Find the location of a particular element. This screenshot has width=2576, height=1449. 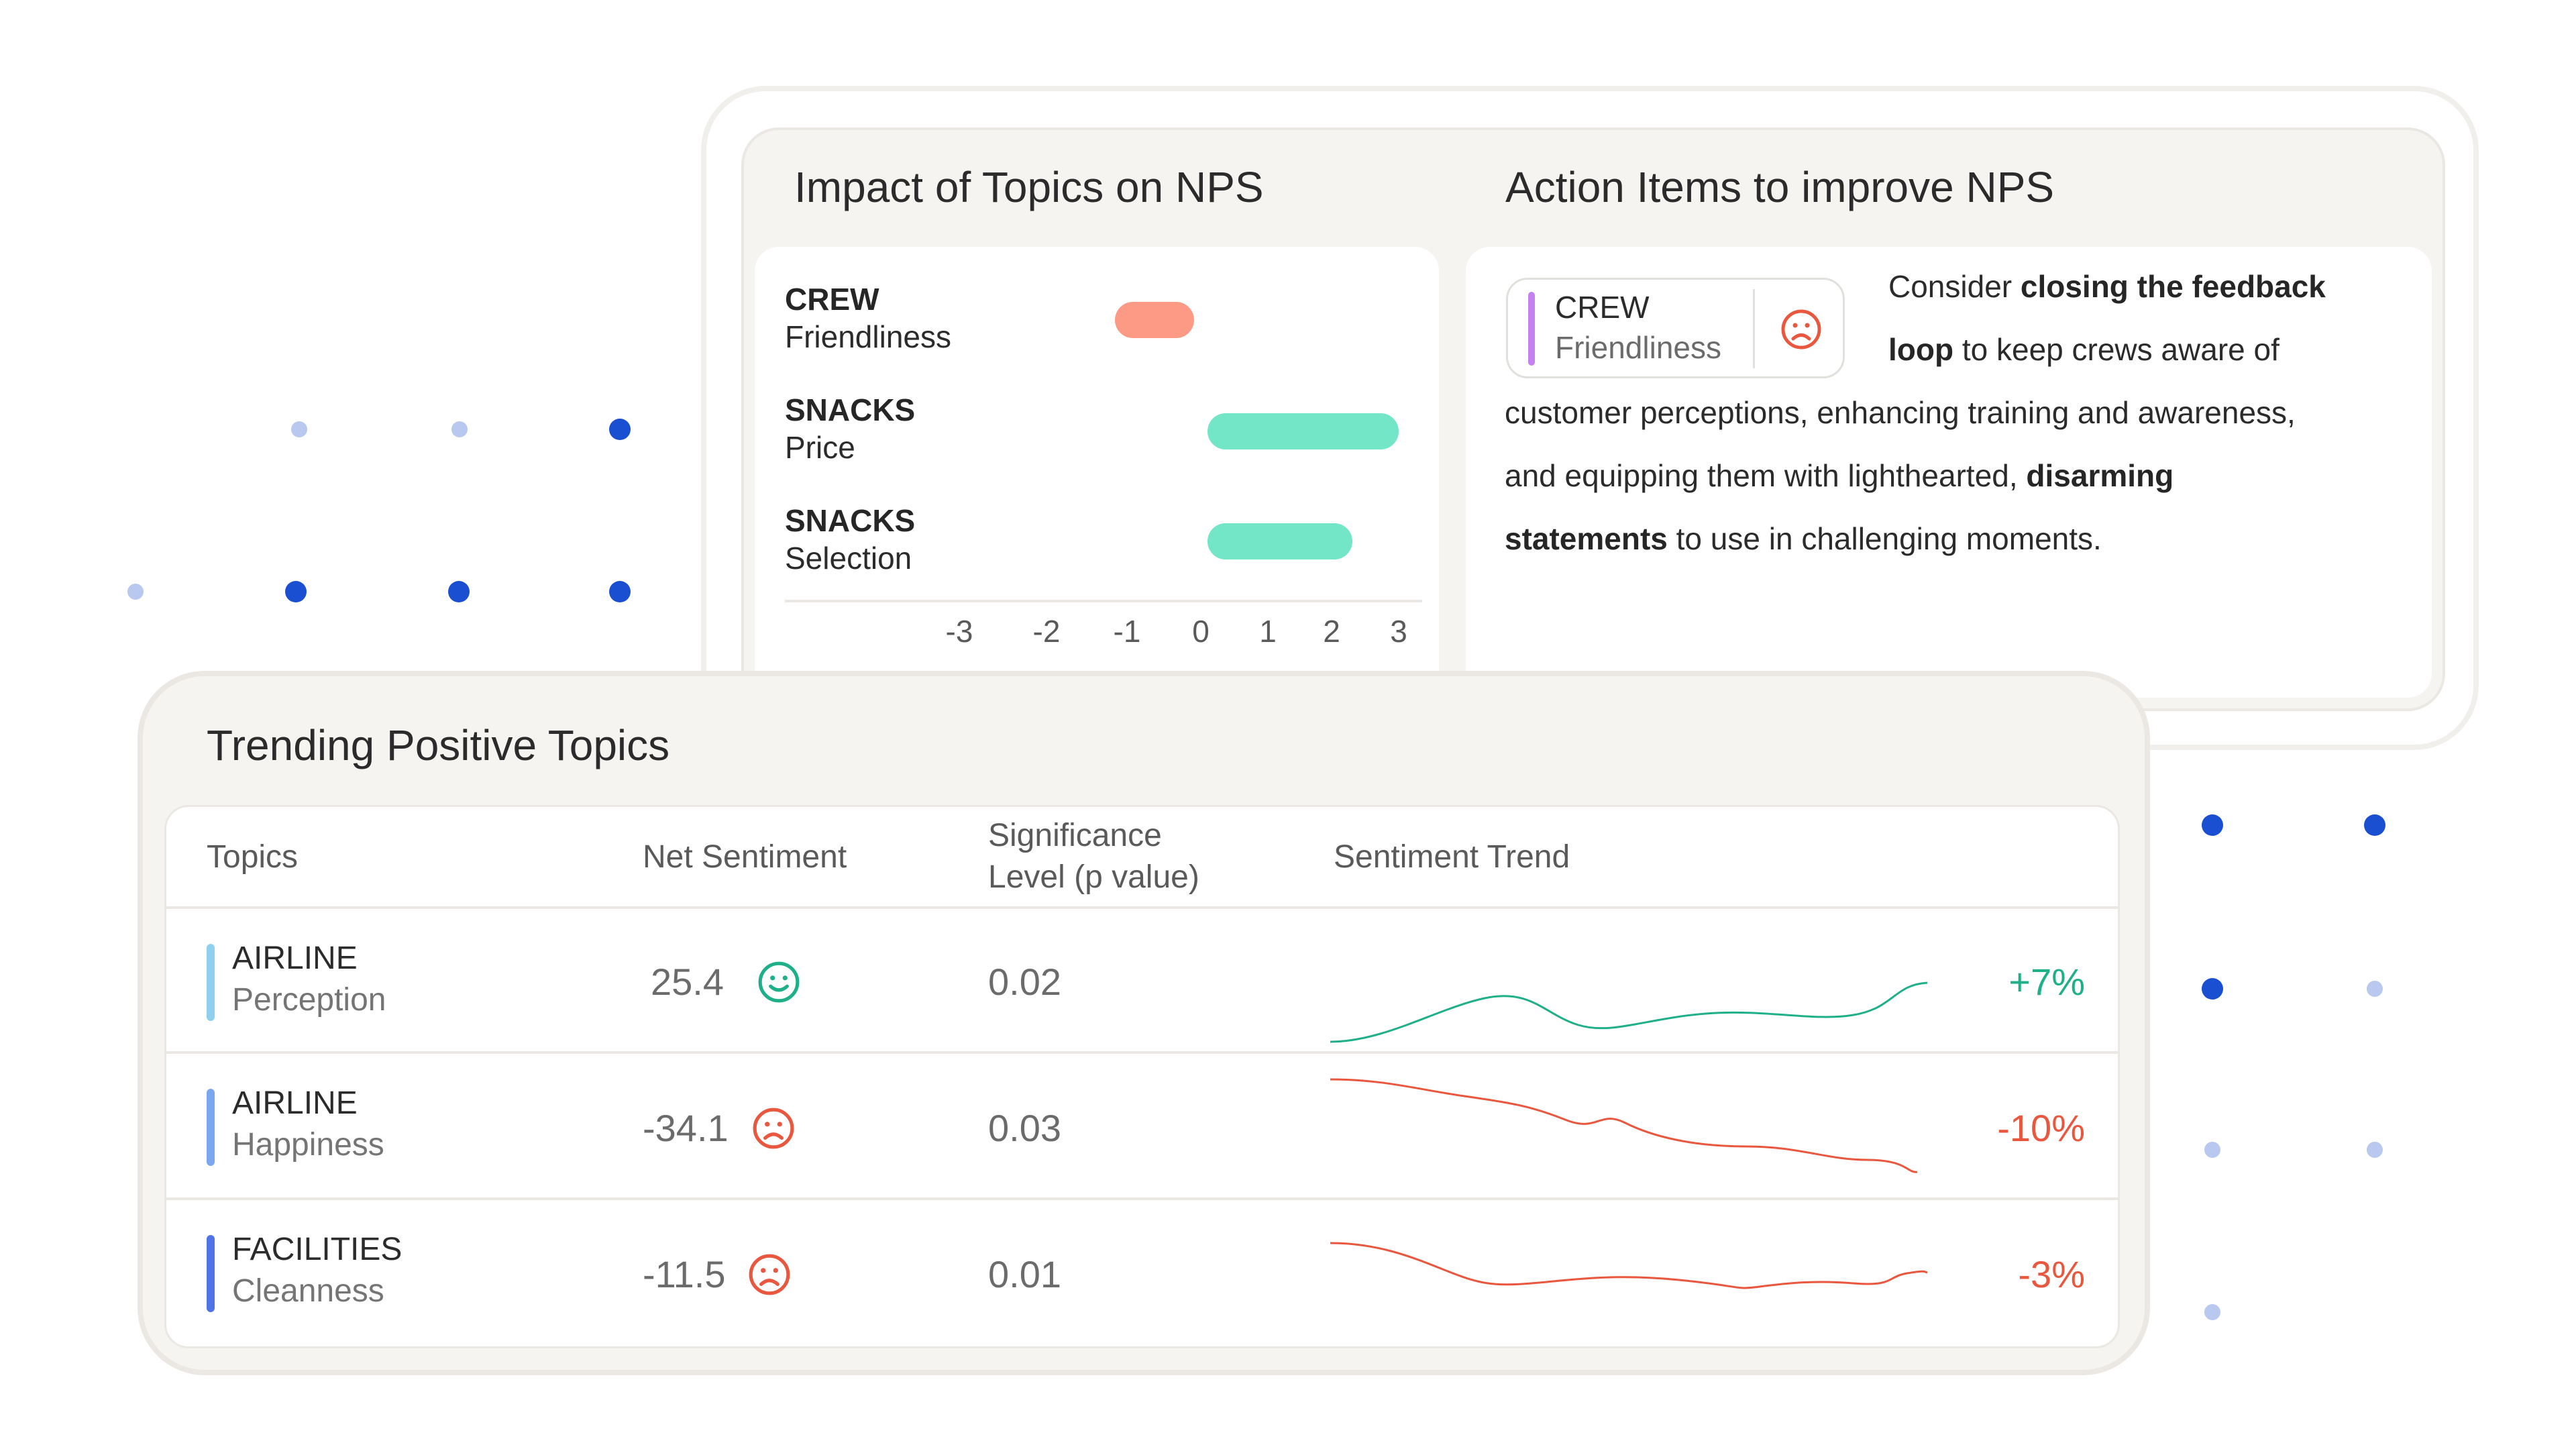

p-value: 0.01 is located at coordinates (1024, 1274).